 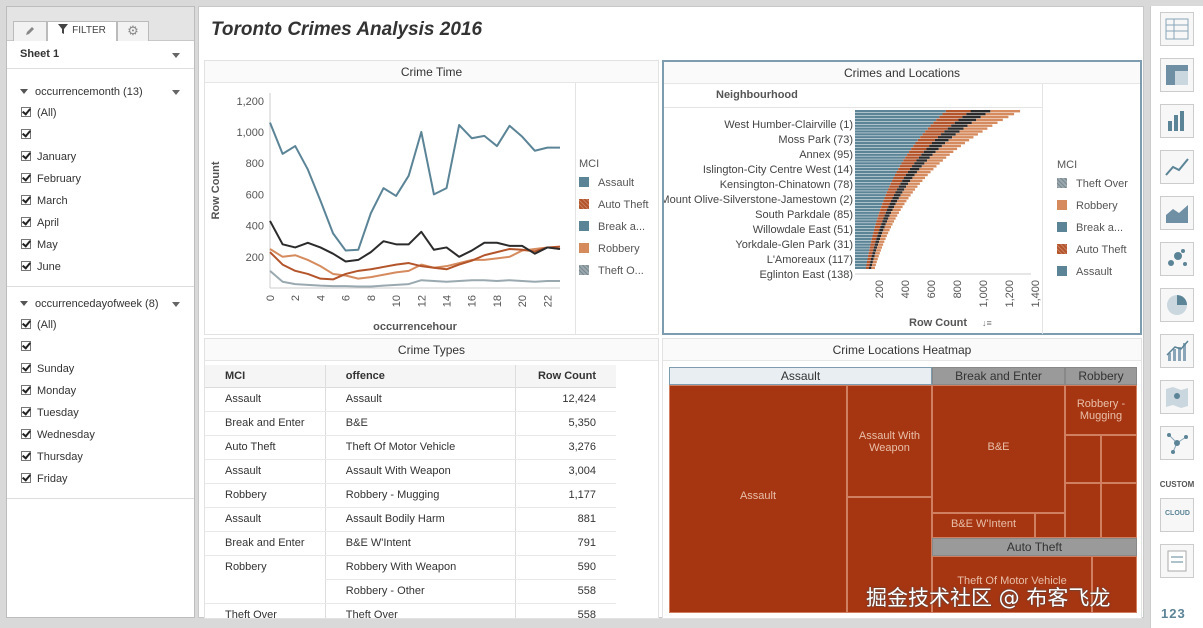 What do you see at coordinates (410, 519) in the screenshot?
I see `table-row: Assault Assault Bodily Harm 881` at bounding box center [410, 519].